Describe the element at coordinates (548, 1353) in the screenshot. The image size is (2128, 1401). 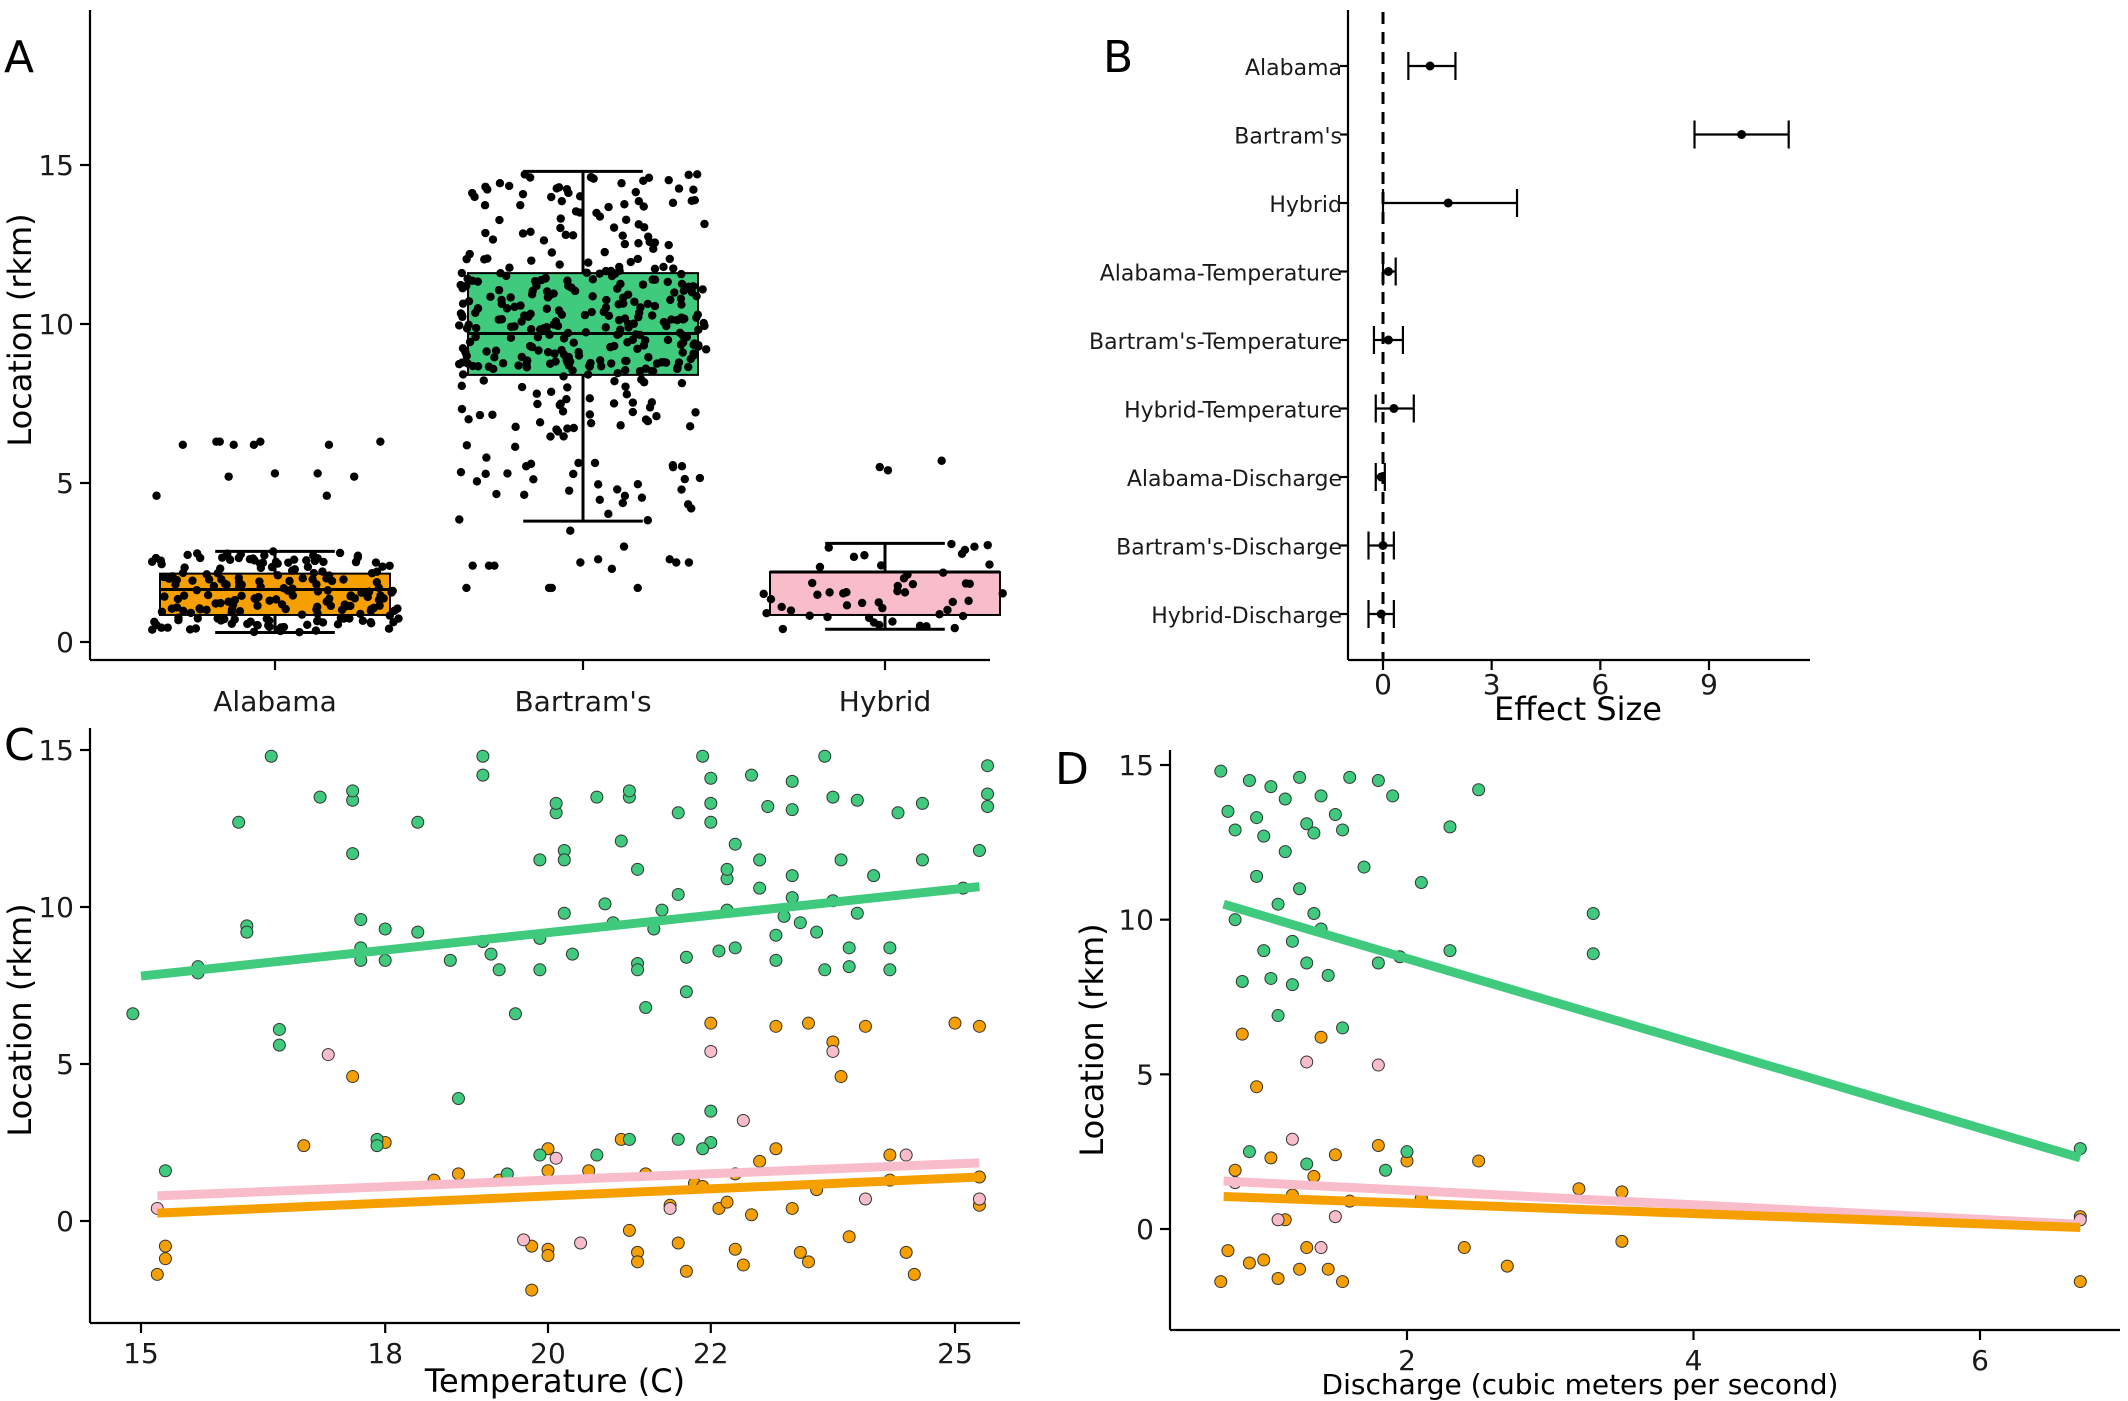
I see `panel-c-x-tick-label: 20` at that location.